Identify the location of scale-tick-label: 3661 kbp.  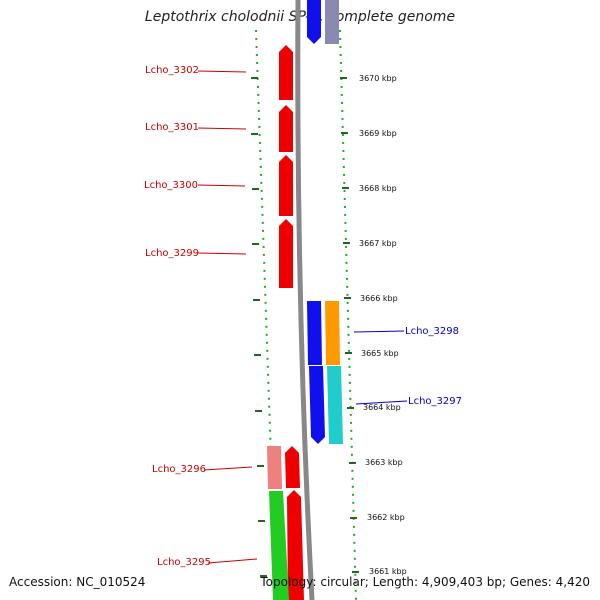
(388, 571).